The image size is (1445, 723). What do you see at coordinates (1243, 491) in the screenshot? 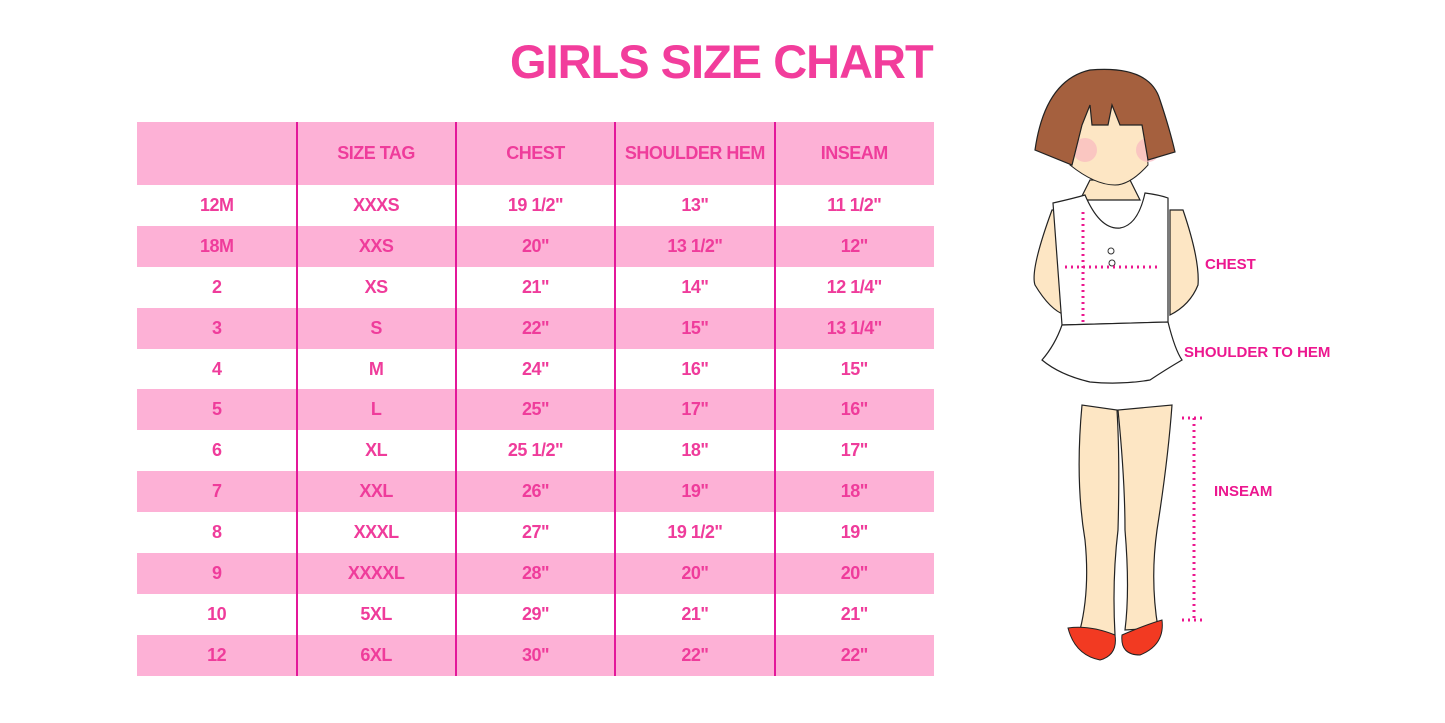
I see `inseam-label: INSEAM` at bounding box center [1243, 491].